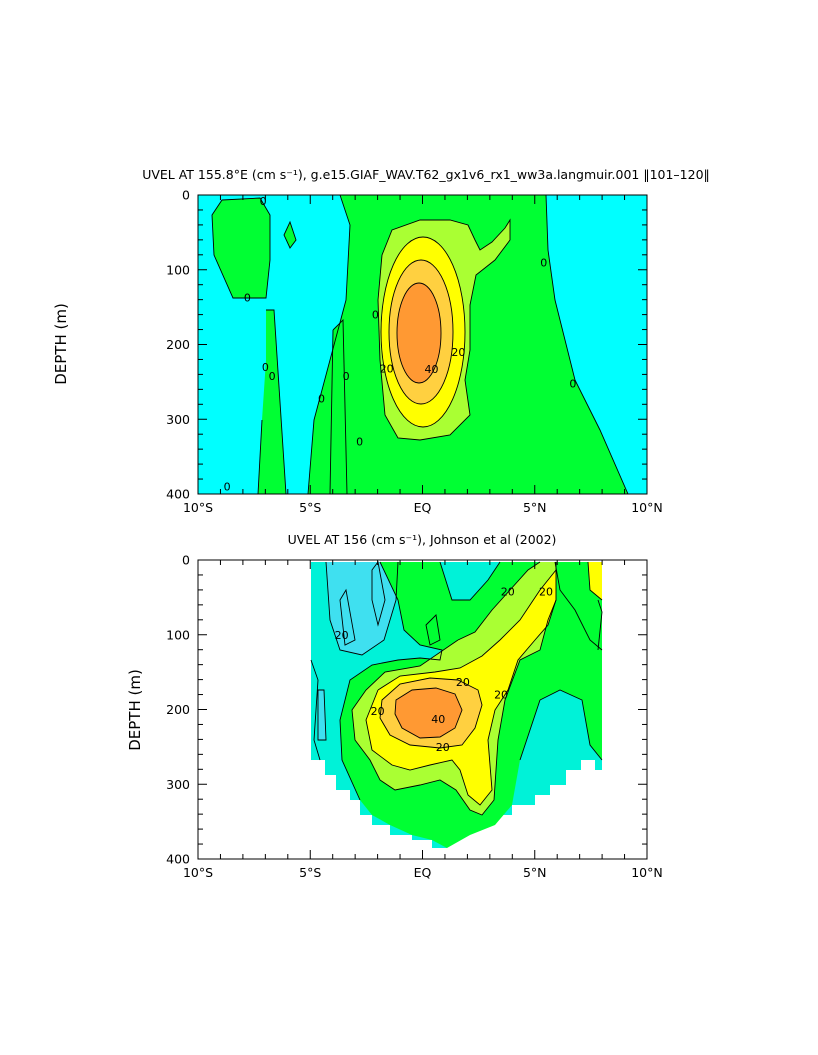 The image size is (818, 1055). Describe the element at coordinates (535, 872) in the screenshot. I see `bottom-x-tick-label: 5°N` at that location.